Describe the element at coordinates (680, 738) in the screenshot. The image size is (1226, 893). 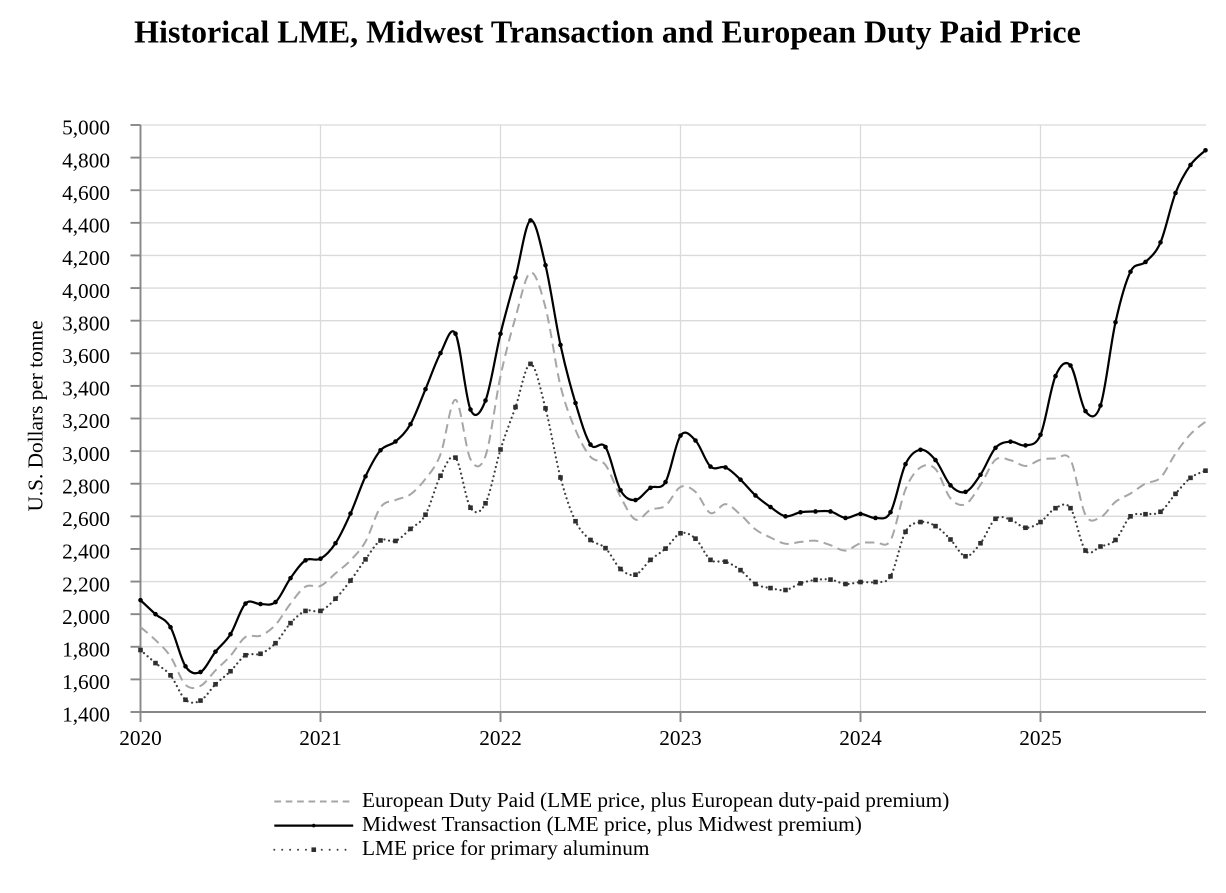
I see `svg-text: 2023` at that location.